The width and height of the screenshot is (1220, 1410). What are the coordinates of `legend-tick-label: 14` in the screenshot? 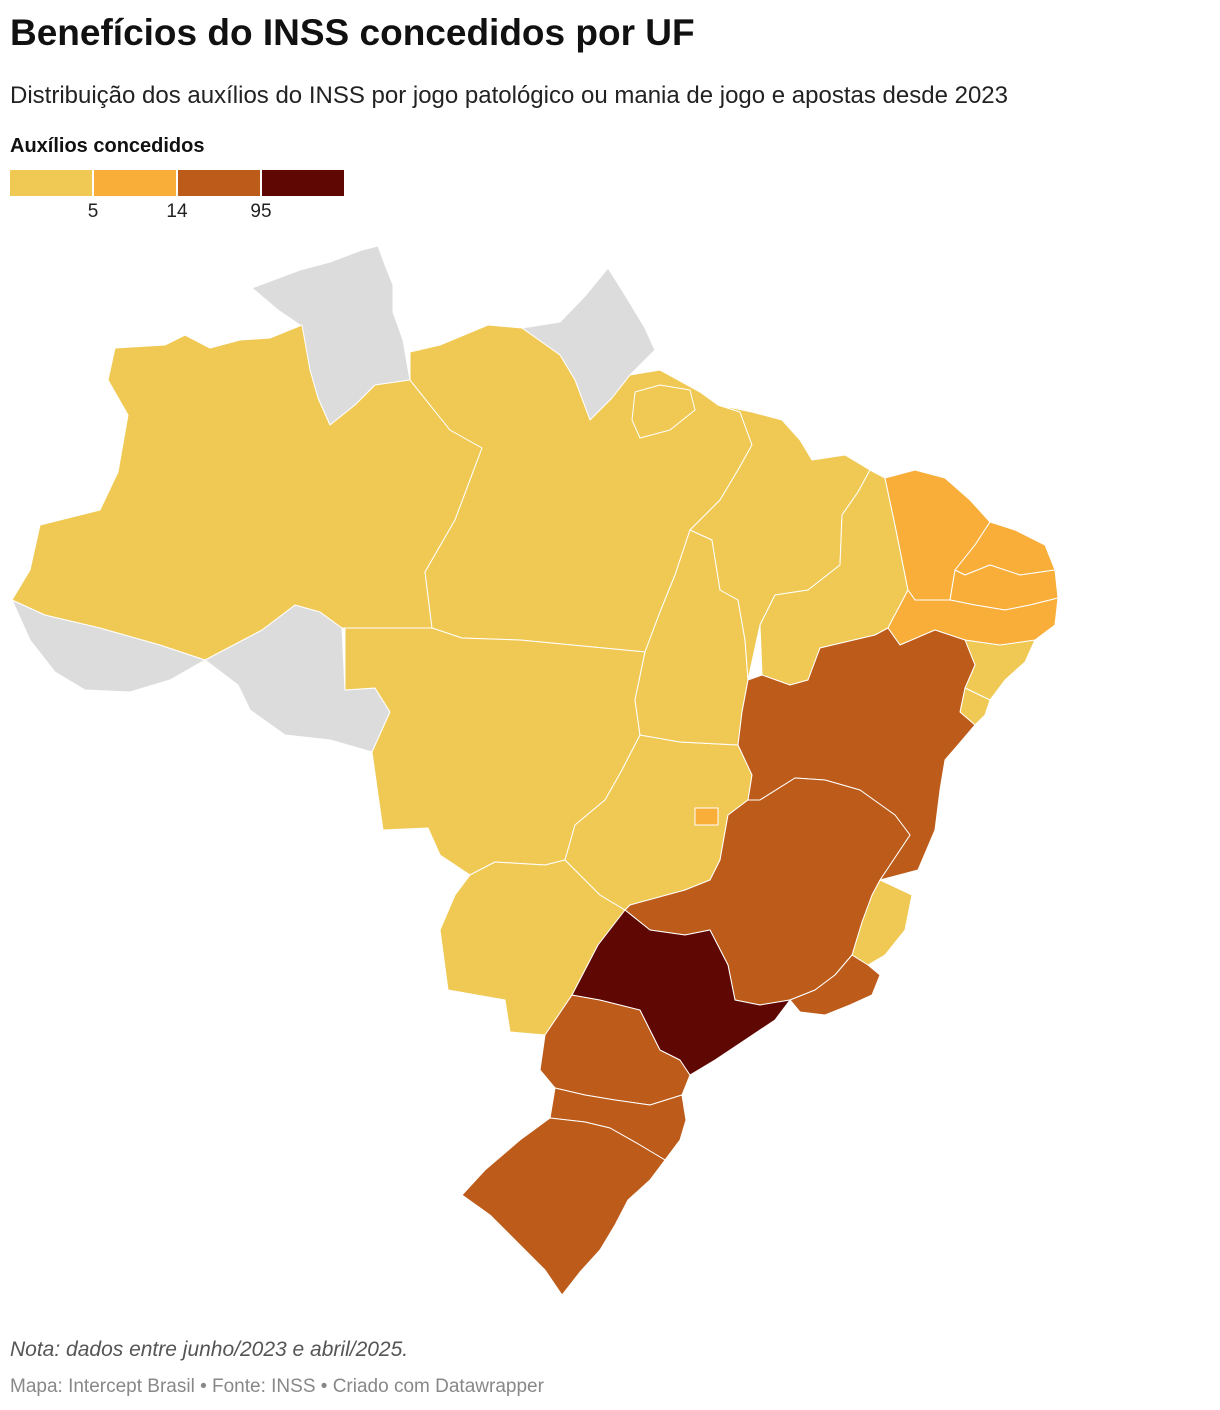 It's located at (177, 211).